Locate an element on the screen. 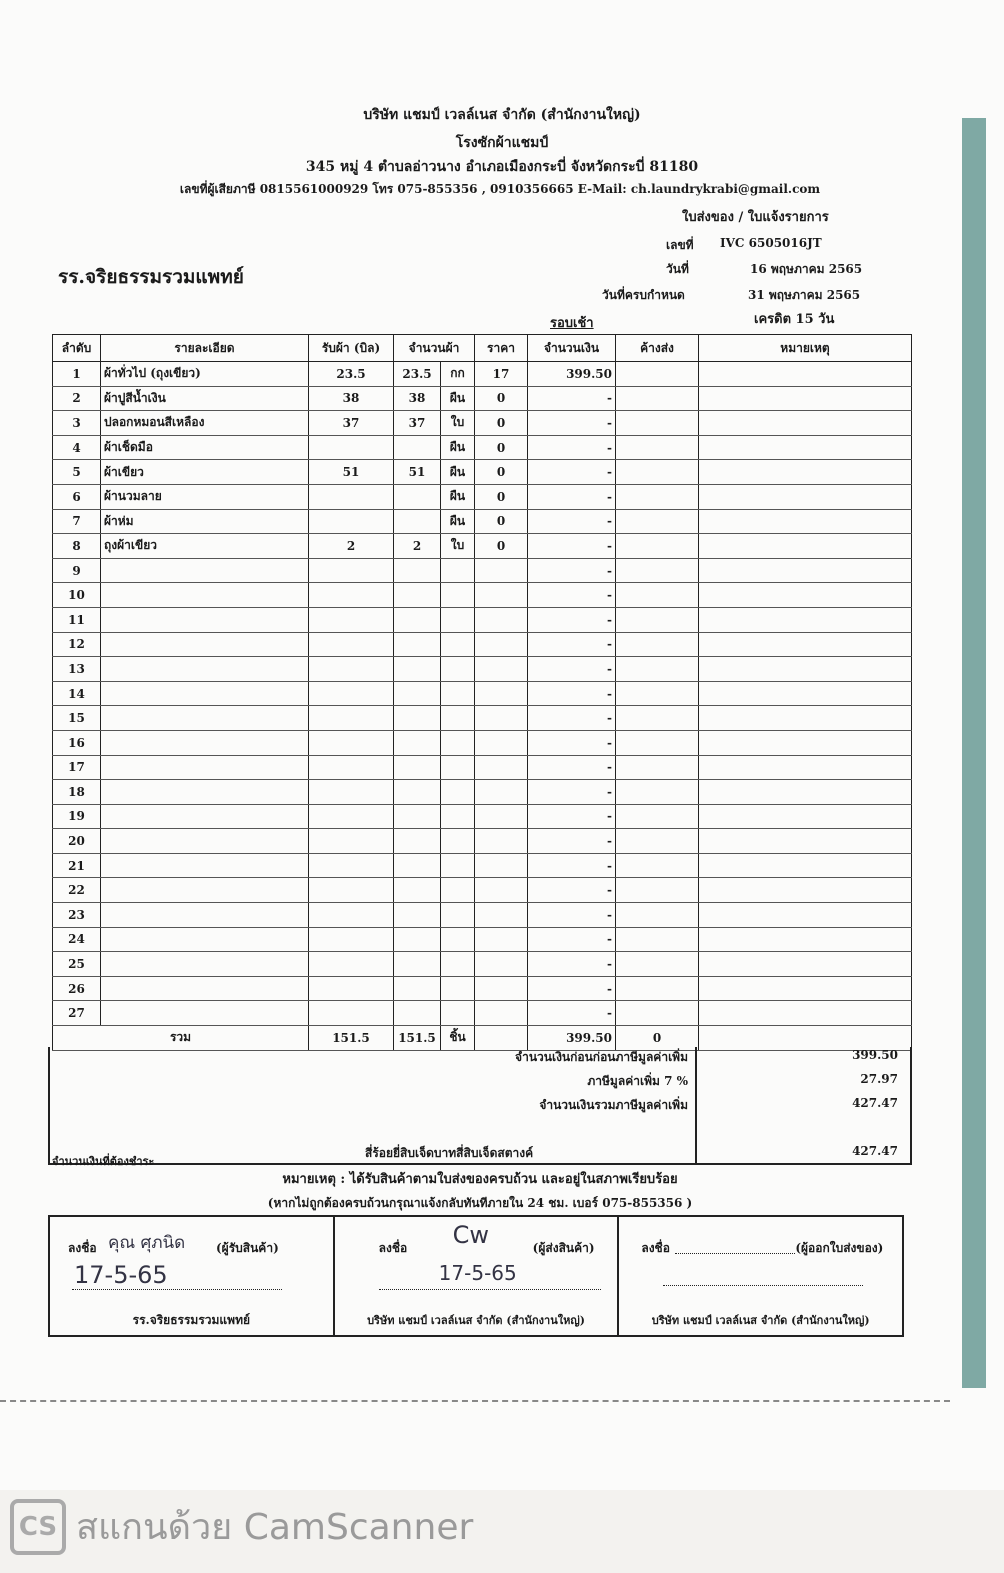  total-received: 151.5 is located at coordinates (351, 1038).